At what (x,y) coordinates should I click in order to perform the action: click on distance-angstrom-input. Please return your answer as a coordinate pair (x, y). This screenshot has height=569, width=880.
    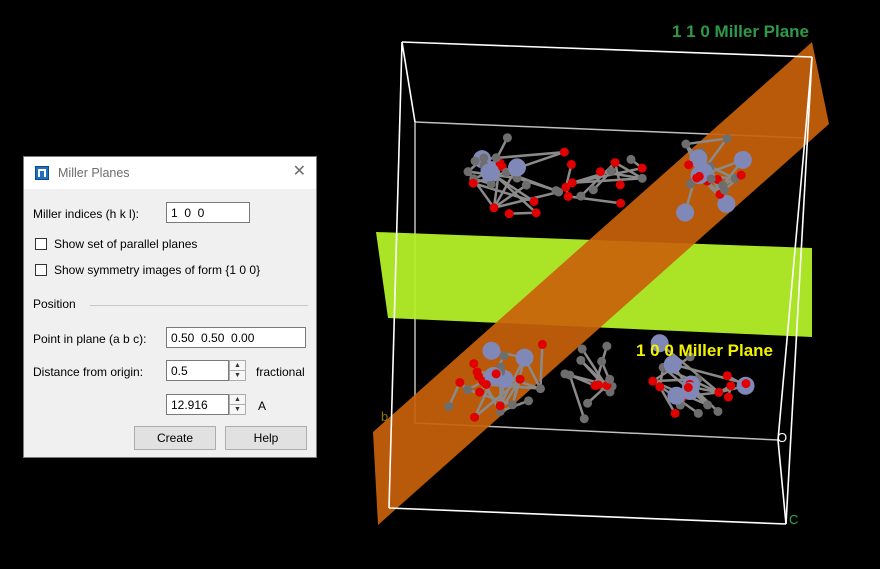
    Looking at the image, I should click on (197, 404).